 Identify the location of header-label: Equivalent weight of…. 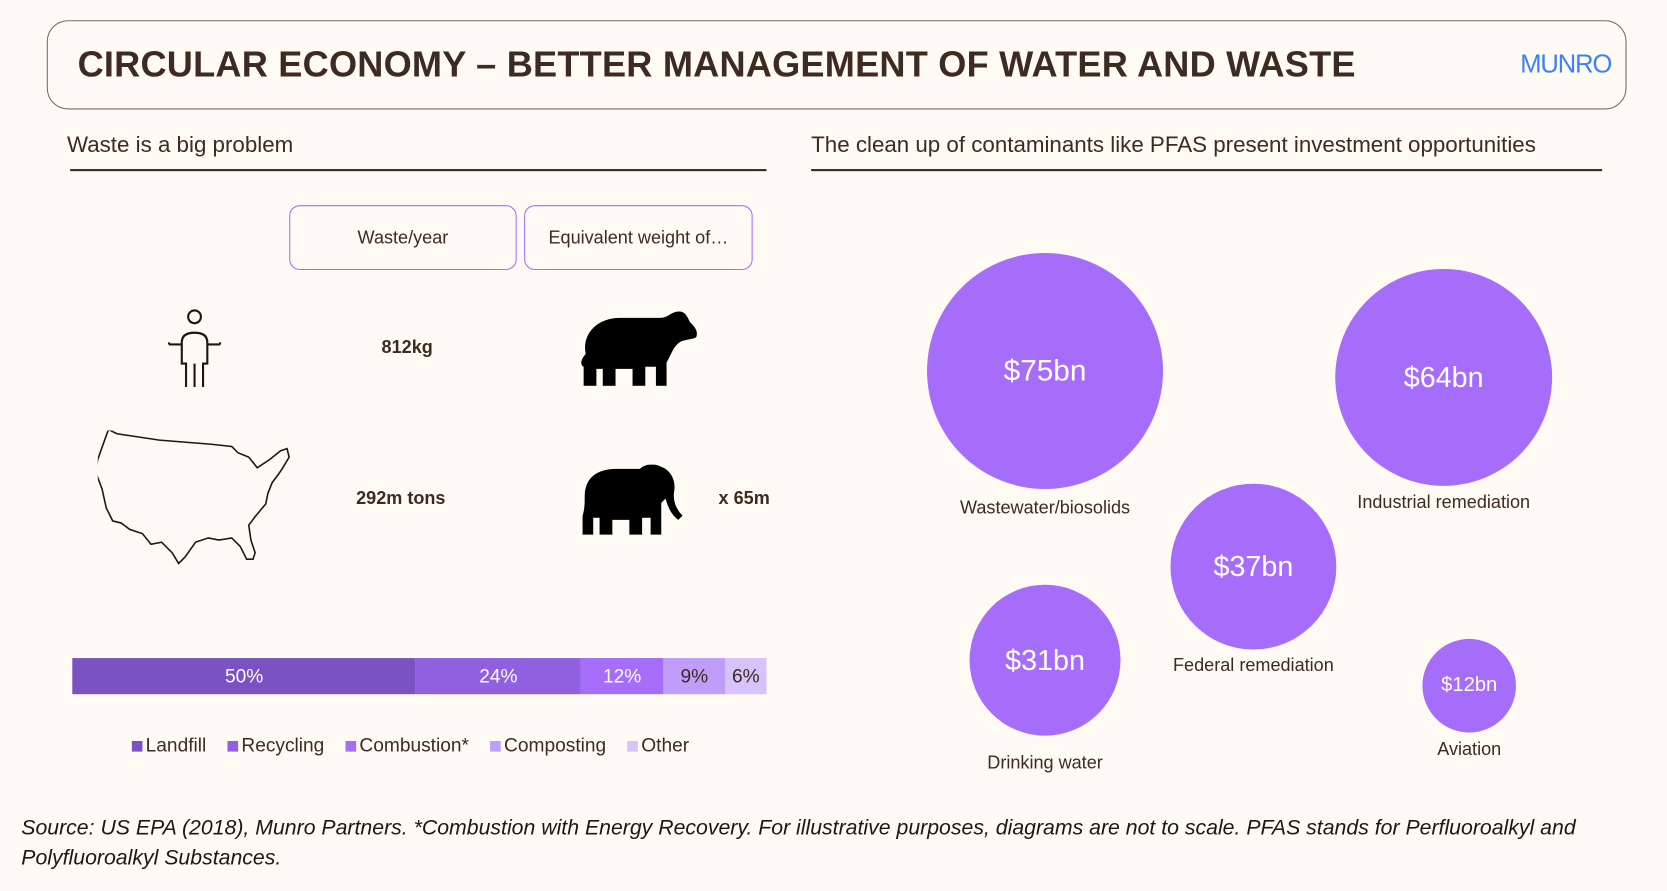
(638, 237).